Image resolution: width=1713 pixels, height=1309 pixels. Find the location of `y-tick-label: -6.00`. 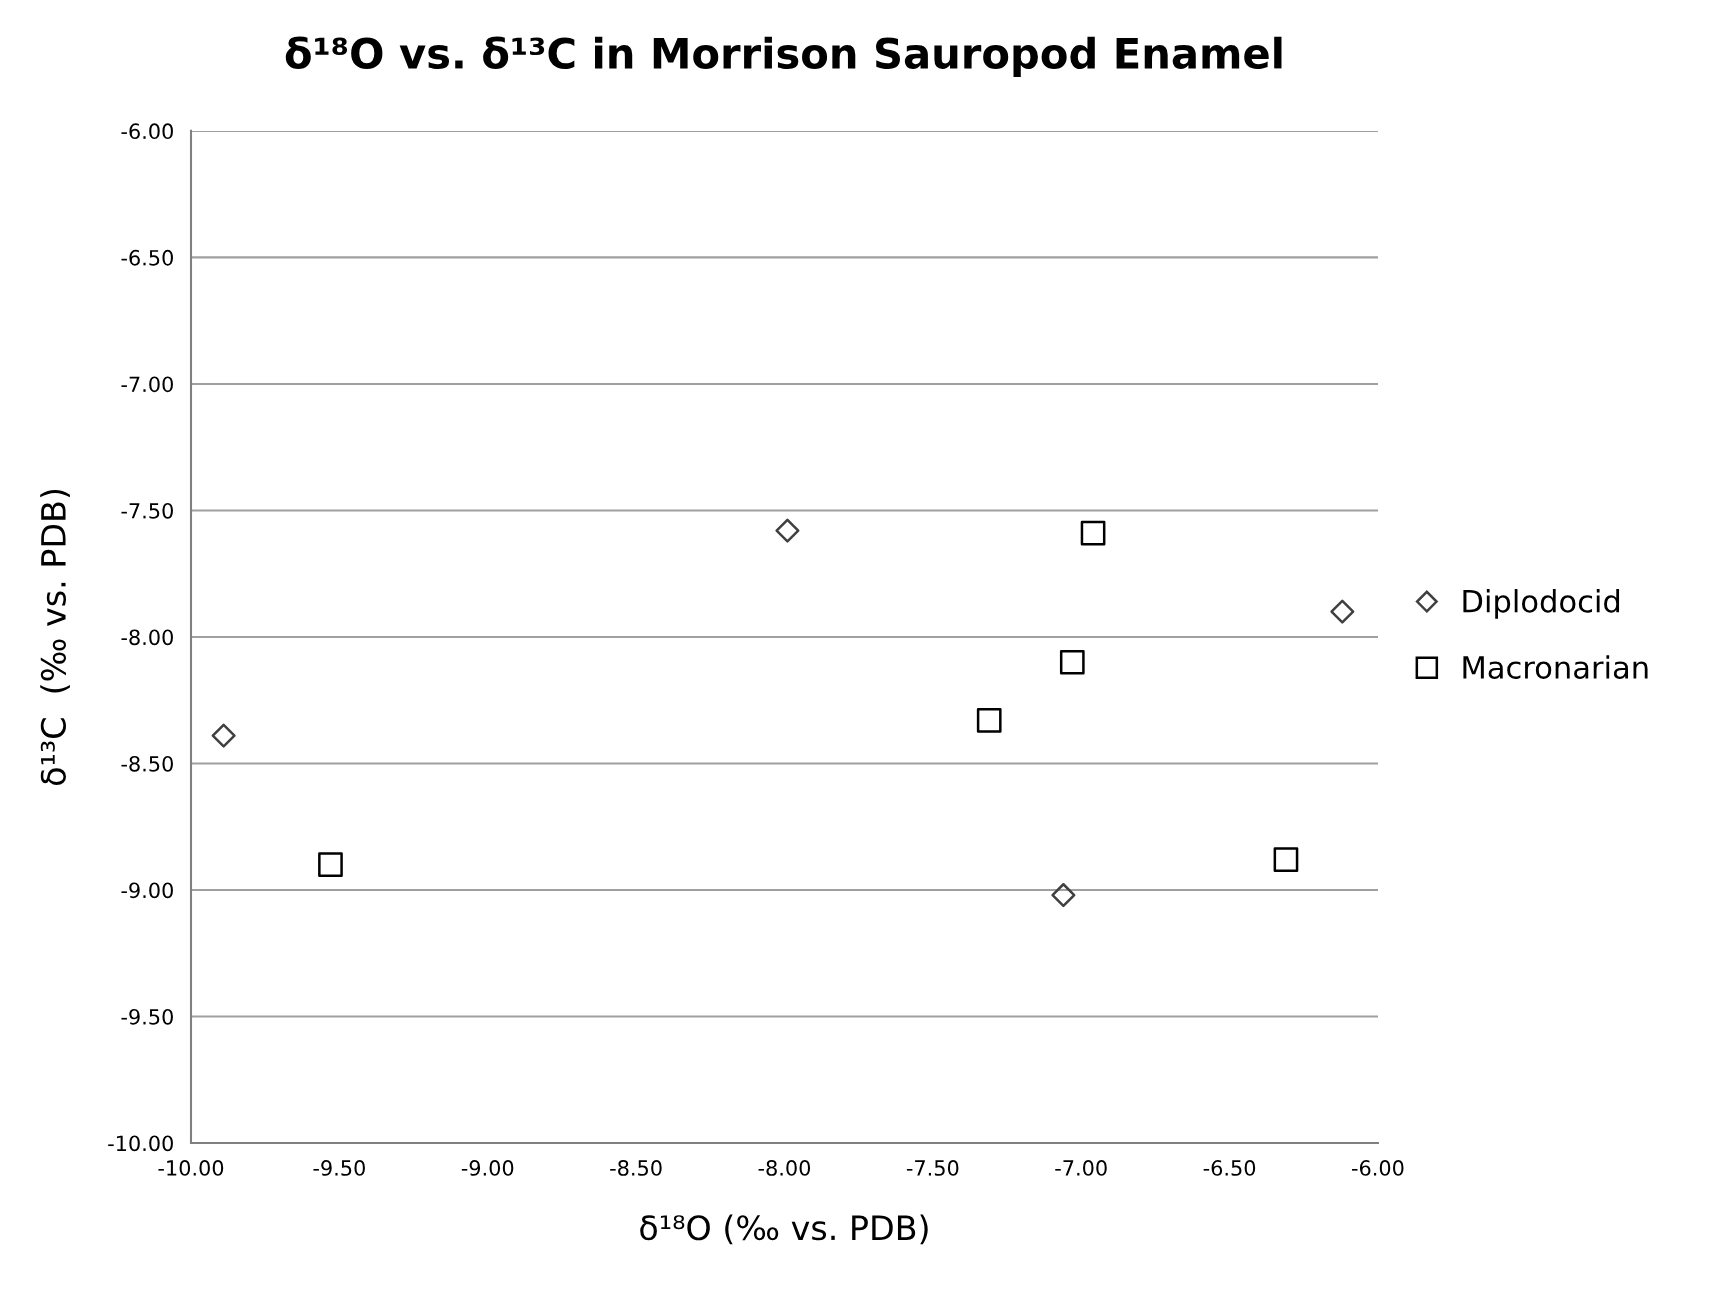

y-tick-label: -6.00 is located at coordinates (147, 131).